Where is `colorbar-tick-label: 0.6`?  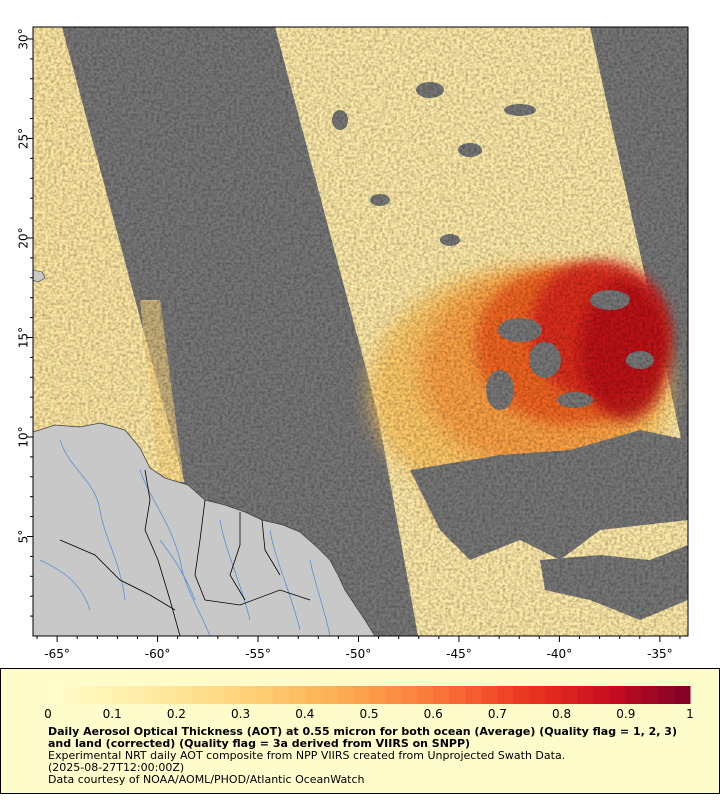 colorbar-tick-label: 0.6 is located at coordinates (433, 714).